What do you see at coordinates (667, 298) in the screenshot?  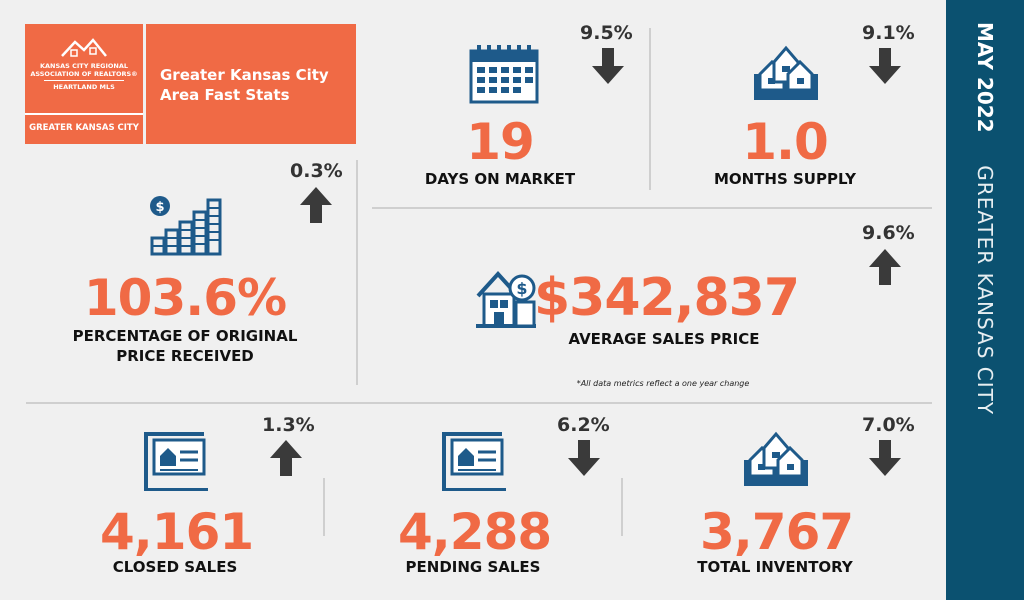 I see `avg-price-value: $342,837` at bounding box center [667, 298].